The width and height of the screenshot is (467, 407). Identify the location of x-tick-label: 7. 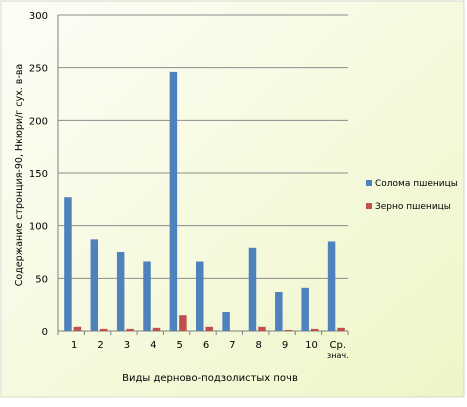
(232, 345).